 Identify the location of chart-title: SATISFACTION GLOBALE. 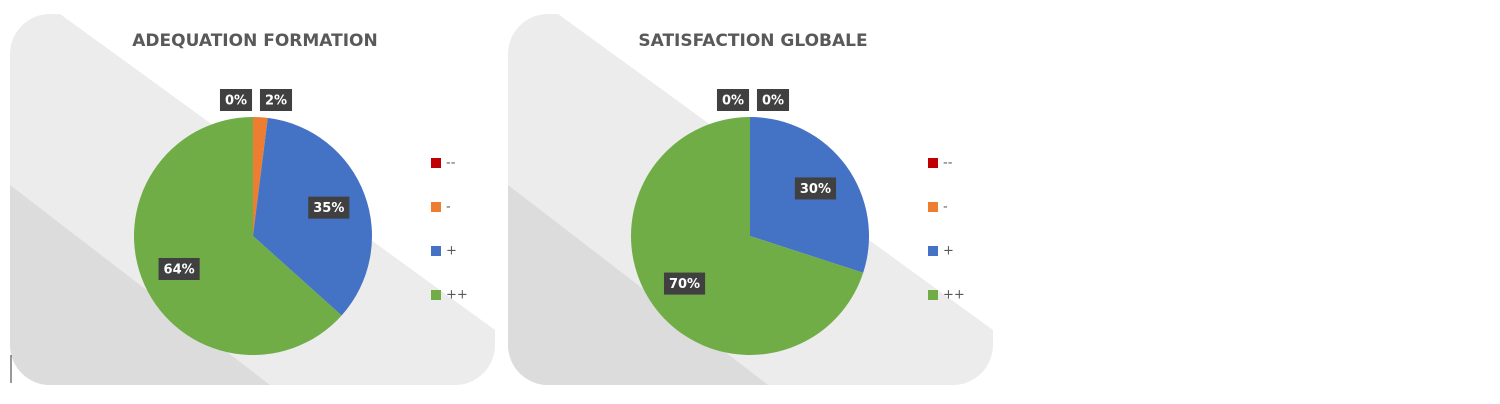
(752, 41).